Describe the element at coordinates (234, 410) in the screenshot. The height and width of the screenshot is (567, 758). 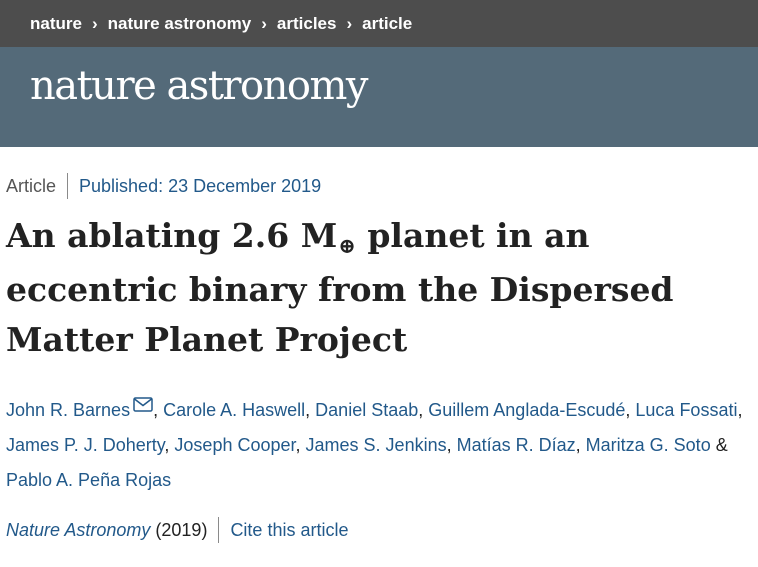
I see `author-link: Carole A. Haswell` at that location.